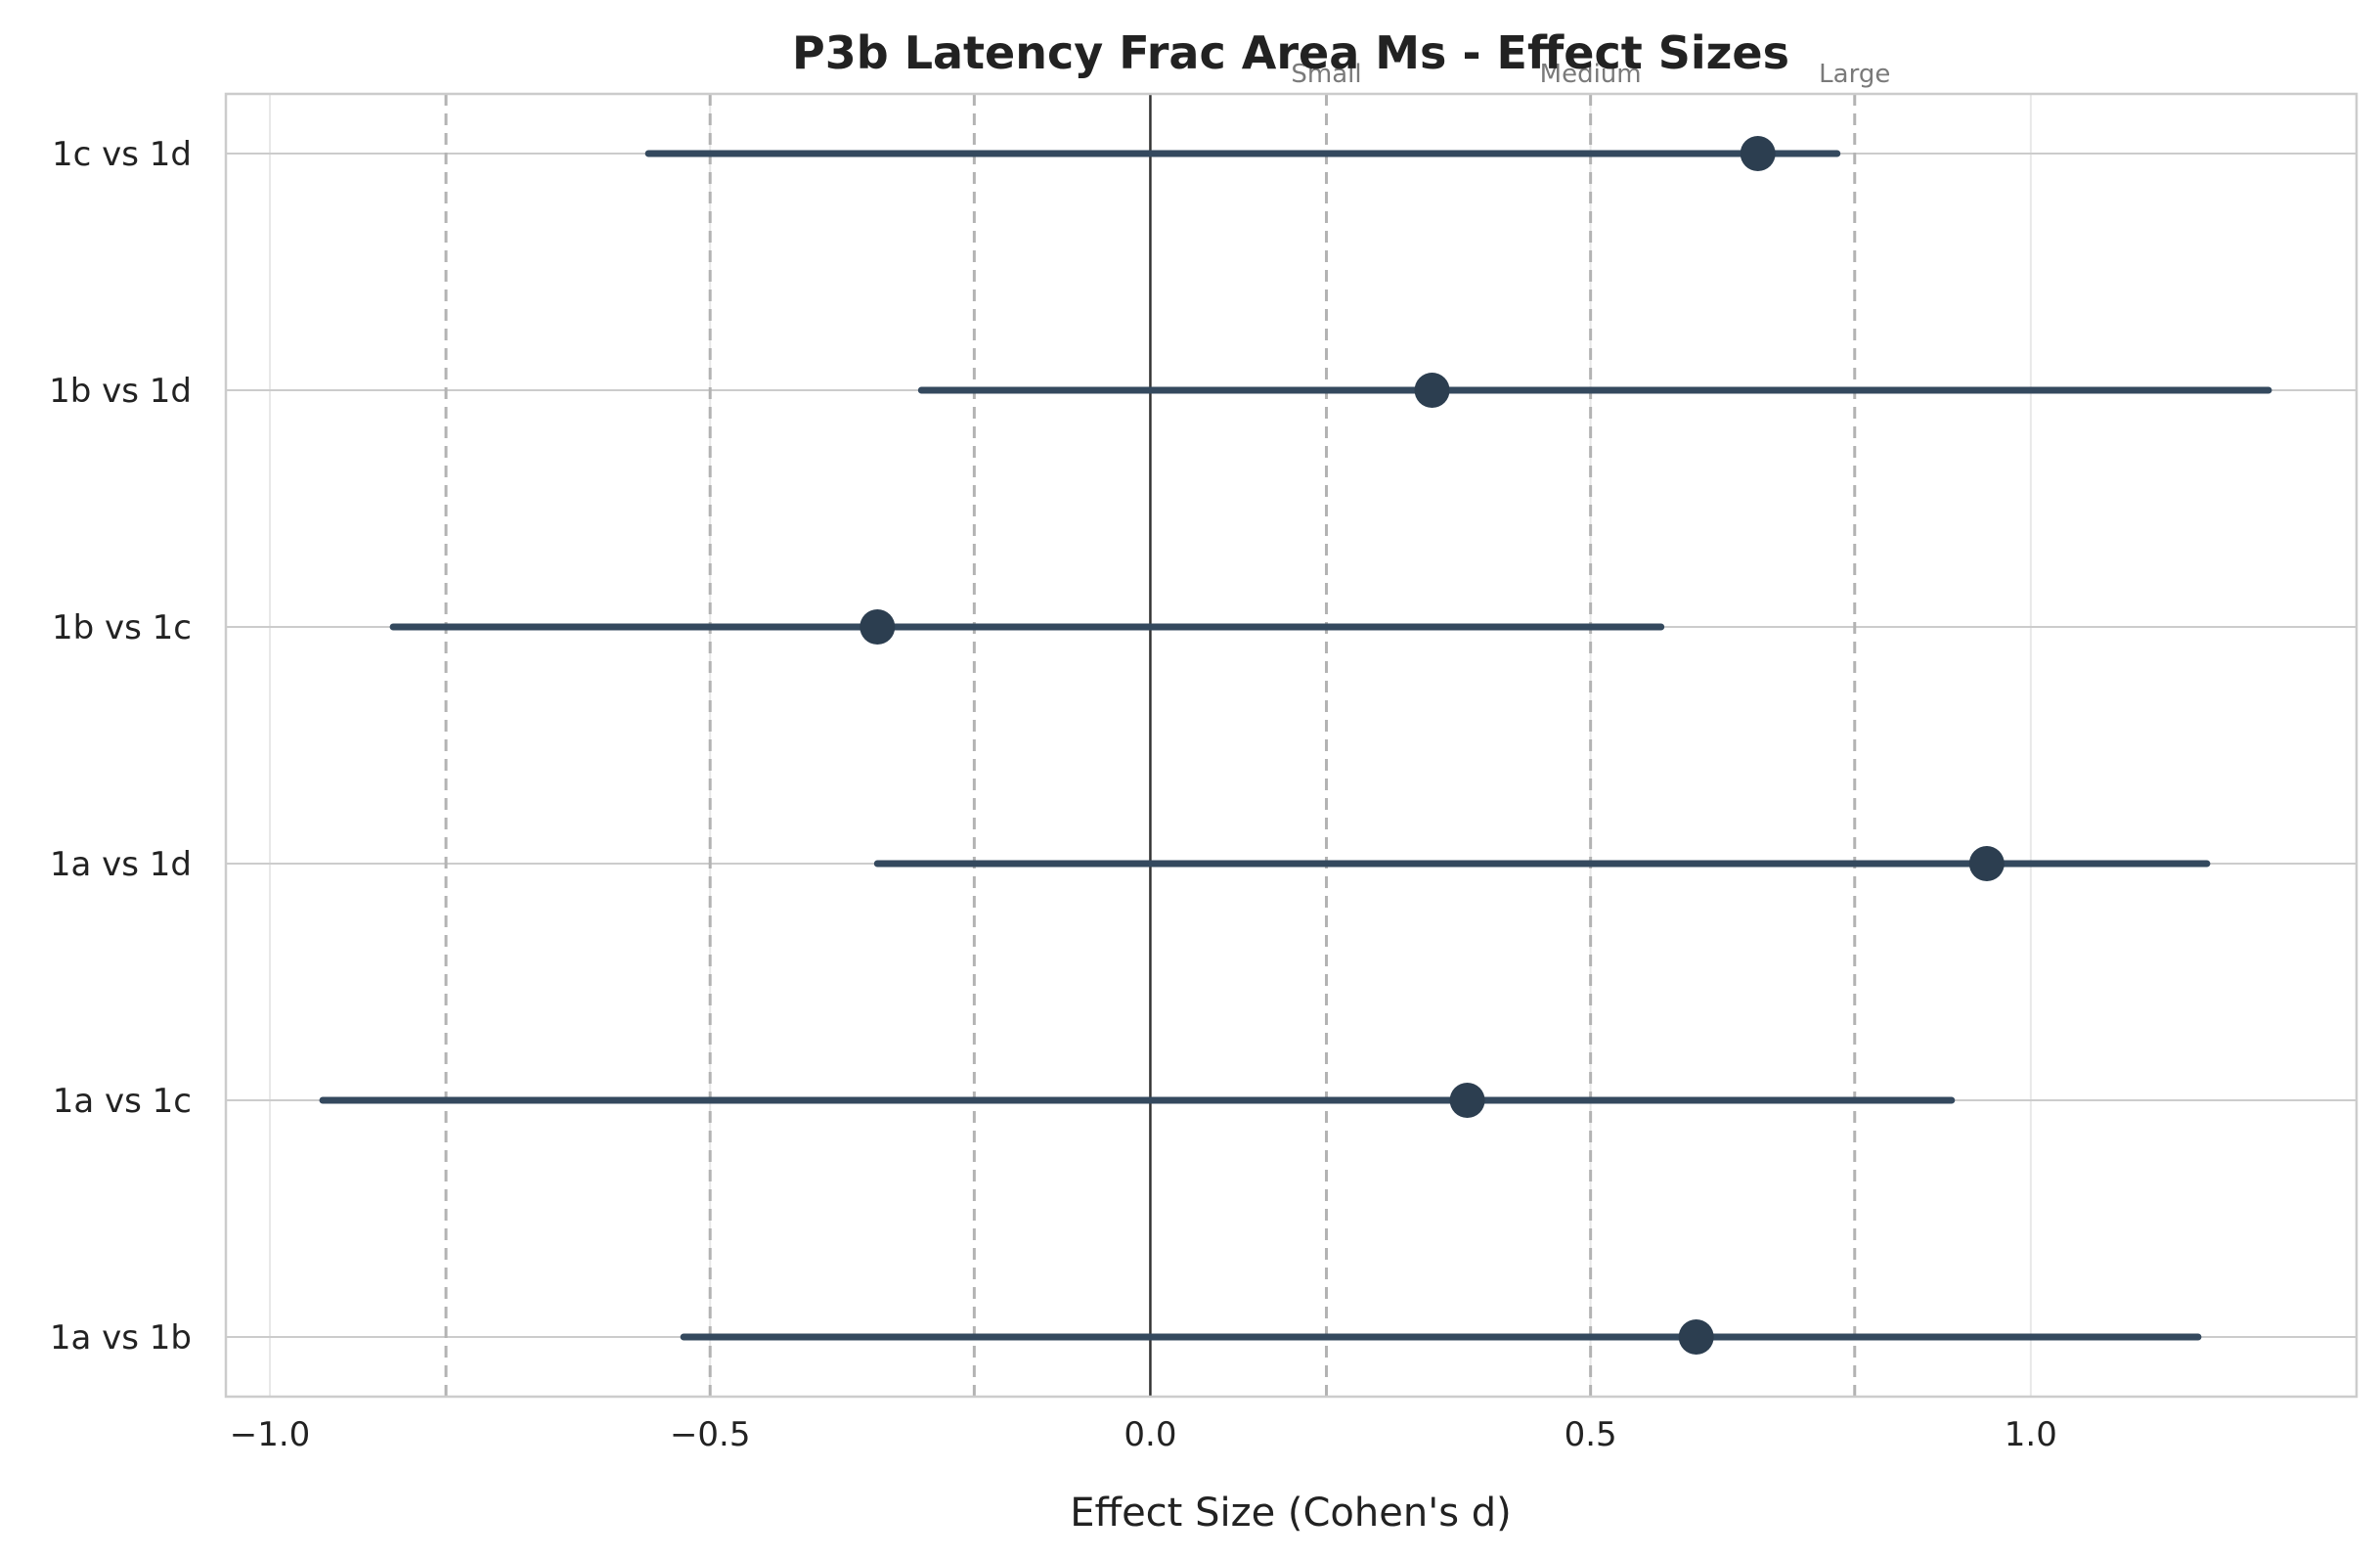 This screenshot has width=2380, height=1559. Describe the element at coordinates (120, 391) in the screenshot. I see `y-tick-label: 1b vs 1d` at that location.